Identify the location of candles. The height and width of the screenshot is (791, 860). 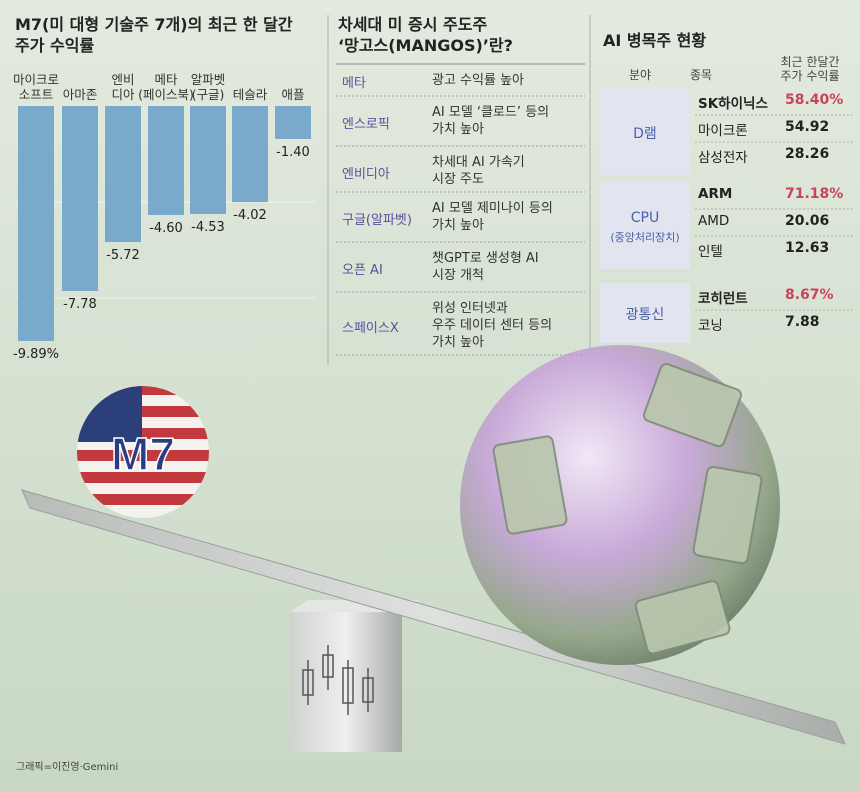
(338, 680).